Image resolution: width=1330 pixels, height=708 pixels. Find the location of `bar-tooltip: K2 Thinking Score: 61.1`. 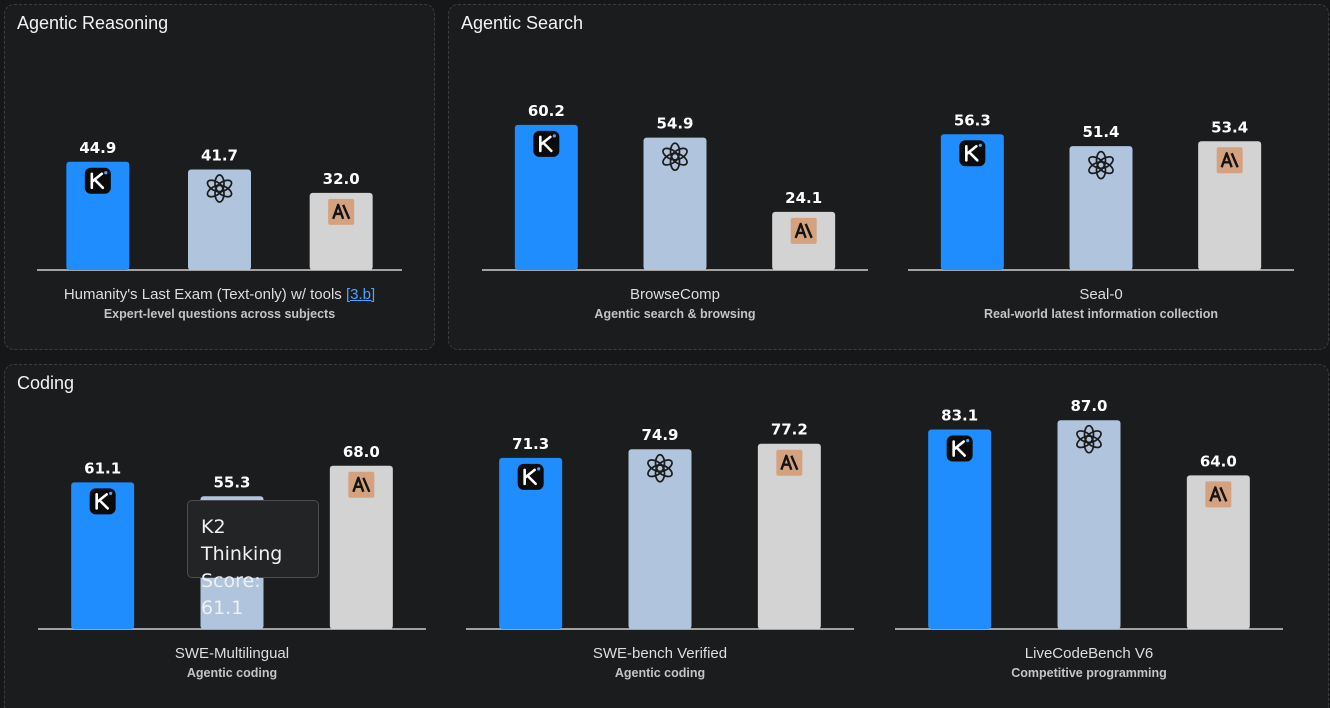

bar-tooltip: K2 Thinking Score: 61.1 is located at coordinates (253, 559).